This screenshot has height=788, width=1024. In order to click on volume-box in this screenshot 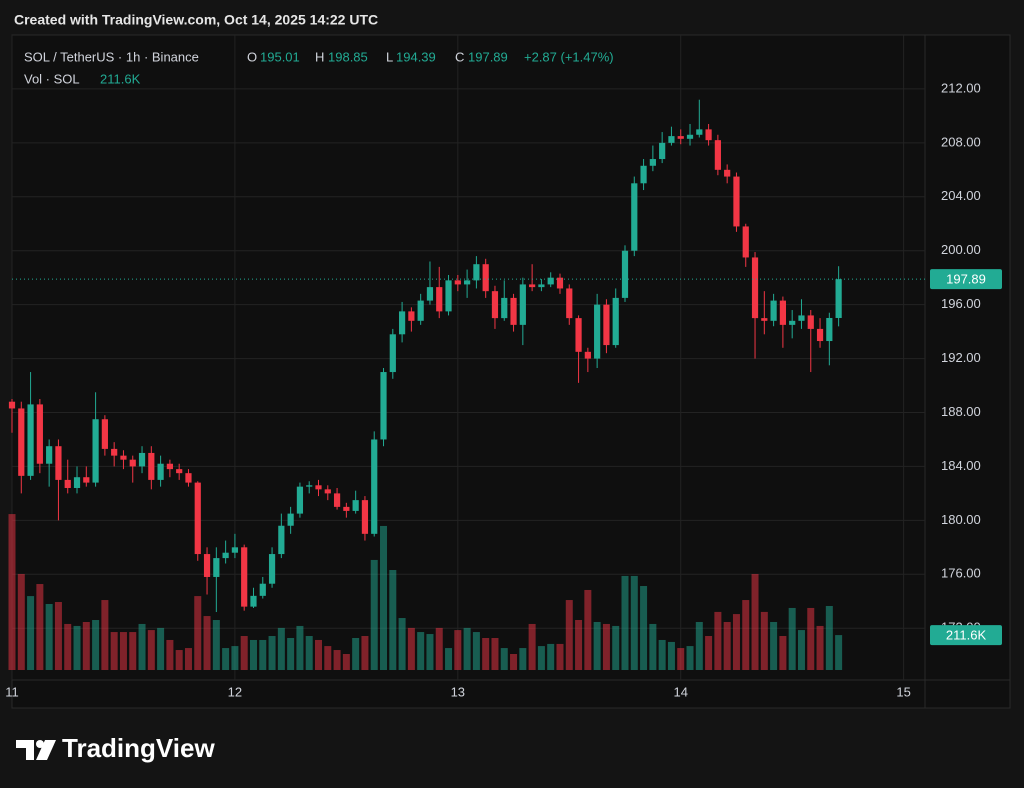, I will do `click(966, 635)`.